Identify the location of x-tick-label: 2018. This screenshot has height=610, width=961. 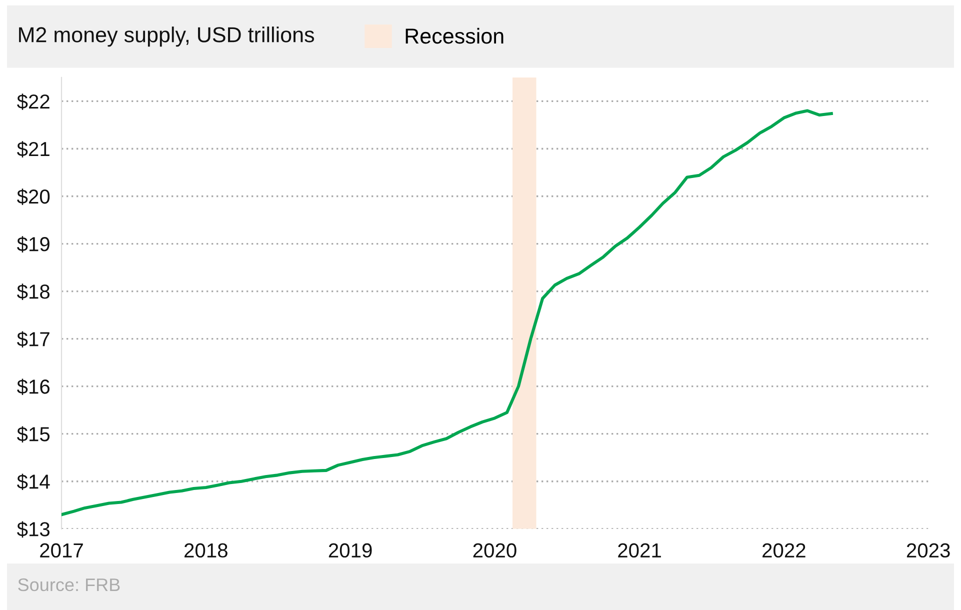
(206, 550).